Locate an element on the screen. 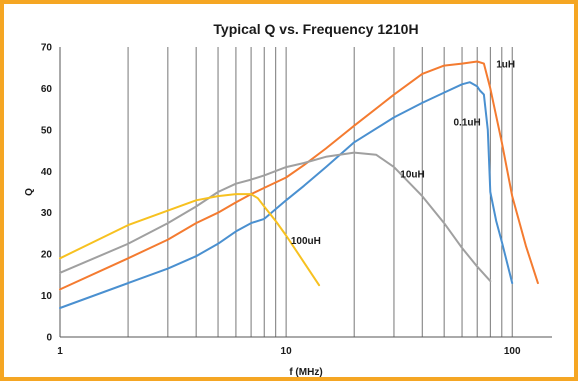  series-label: 10uH is located at coordinates (412, 175).